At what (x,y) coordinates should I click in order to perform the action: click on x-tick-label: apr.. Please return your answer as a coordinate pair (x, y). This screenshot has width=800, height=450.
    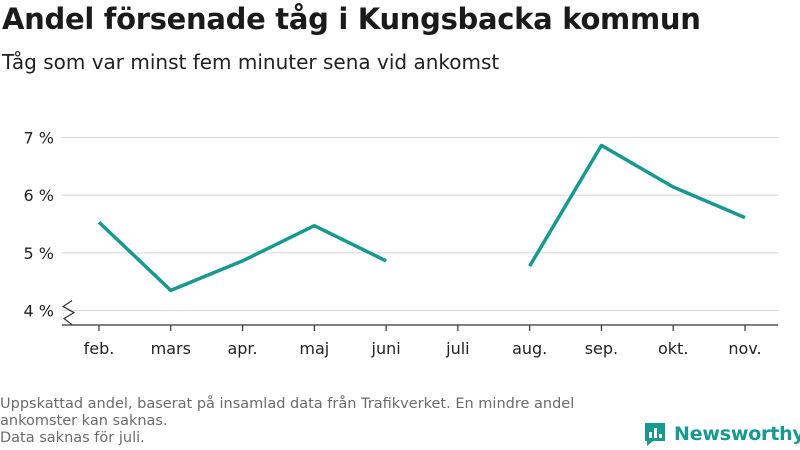
    Looking at the image, I should click on (242, 348).